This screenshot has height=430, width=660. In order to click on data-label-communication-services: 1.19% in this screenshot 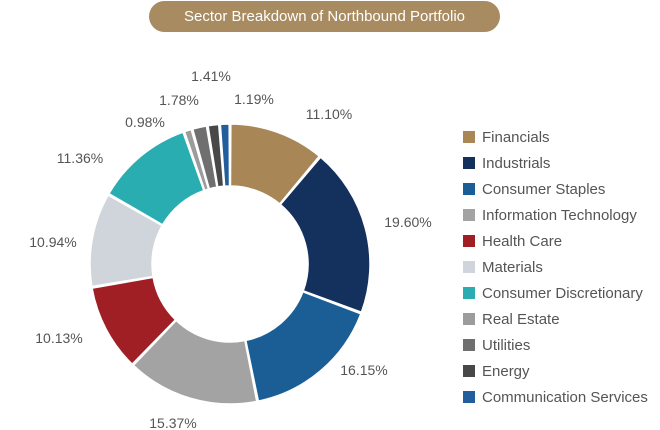, I will do `click(254, 99)`.